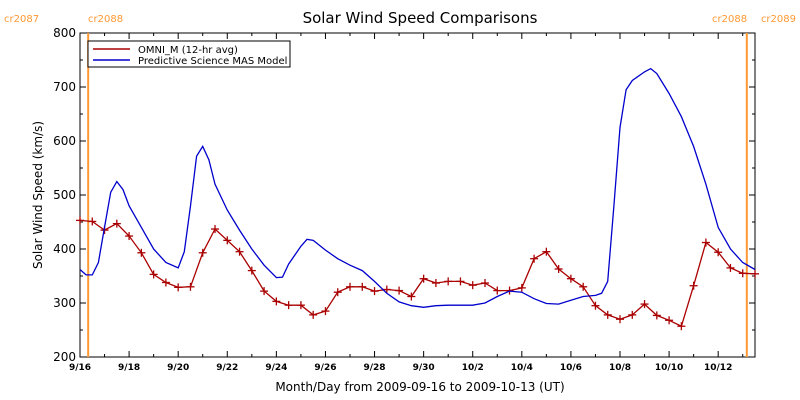 The height and width of the screenshot is (400, 800). Describe the element at coordinates (64, 33) in the screenshot. I see `y-tick-label: 800` at that location.